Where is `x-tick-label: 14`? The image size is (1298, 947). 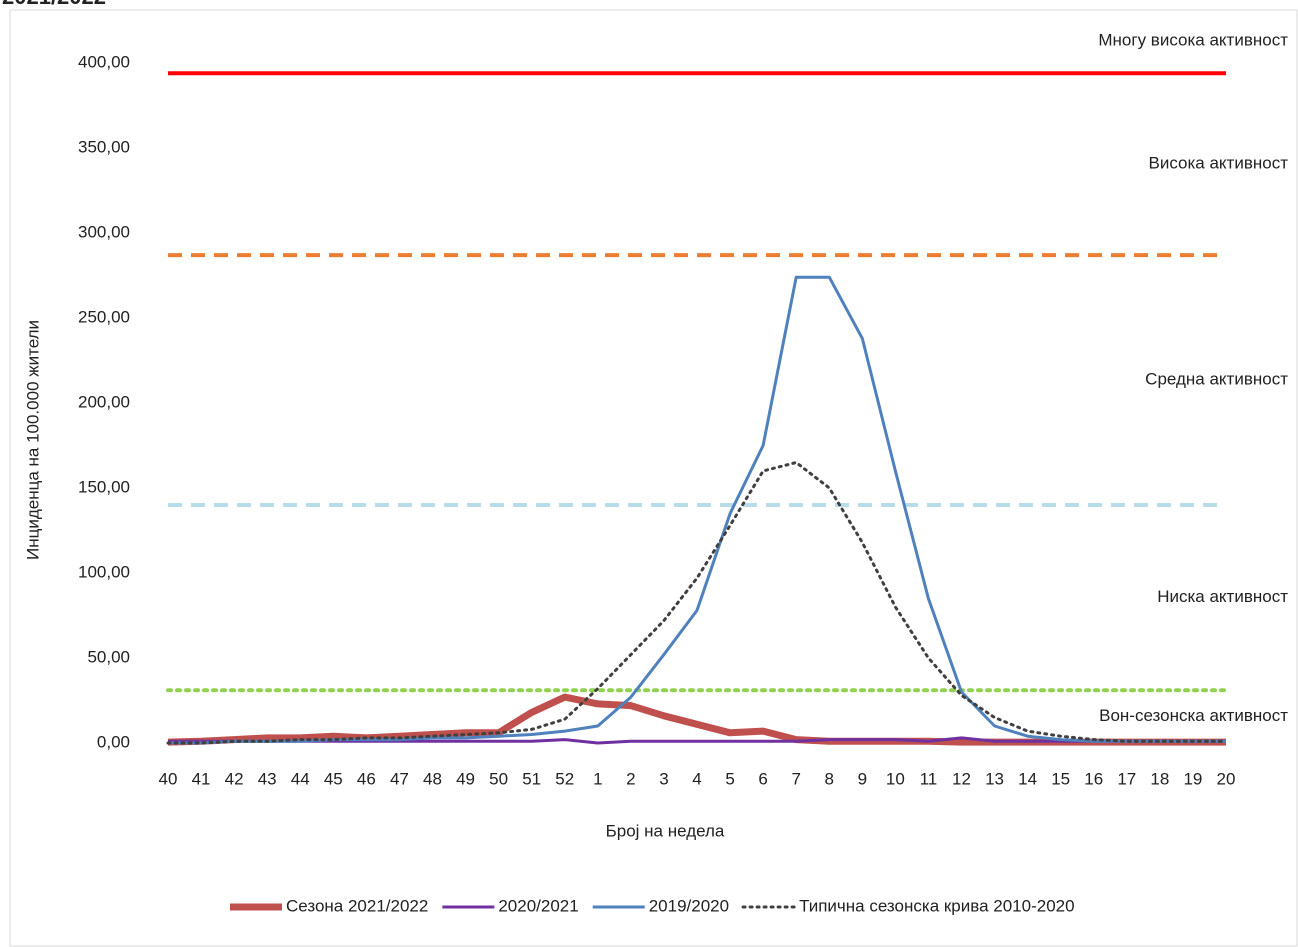
x-tick-label: 14 is located at coordinates (1027, 778).